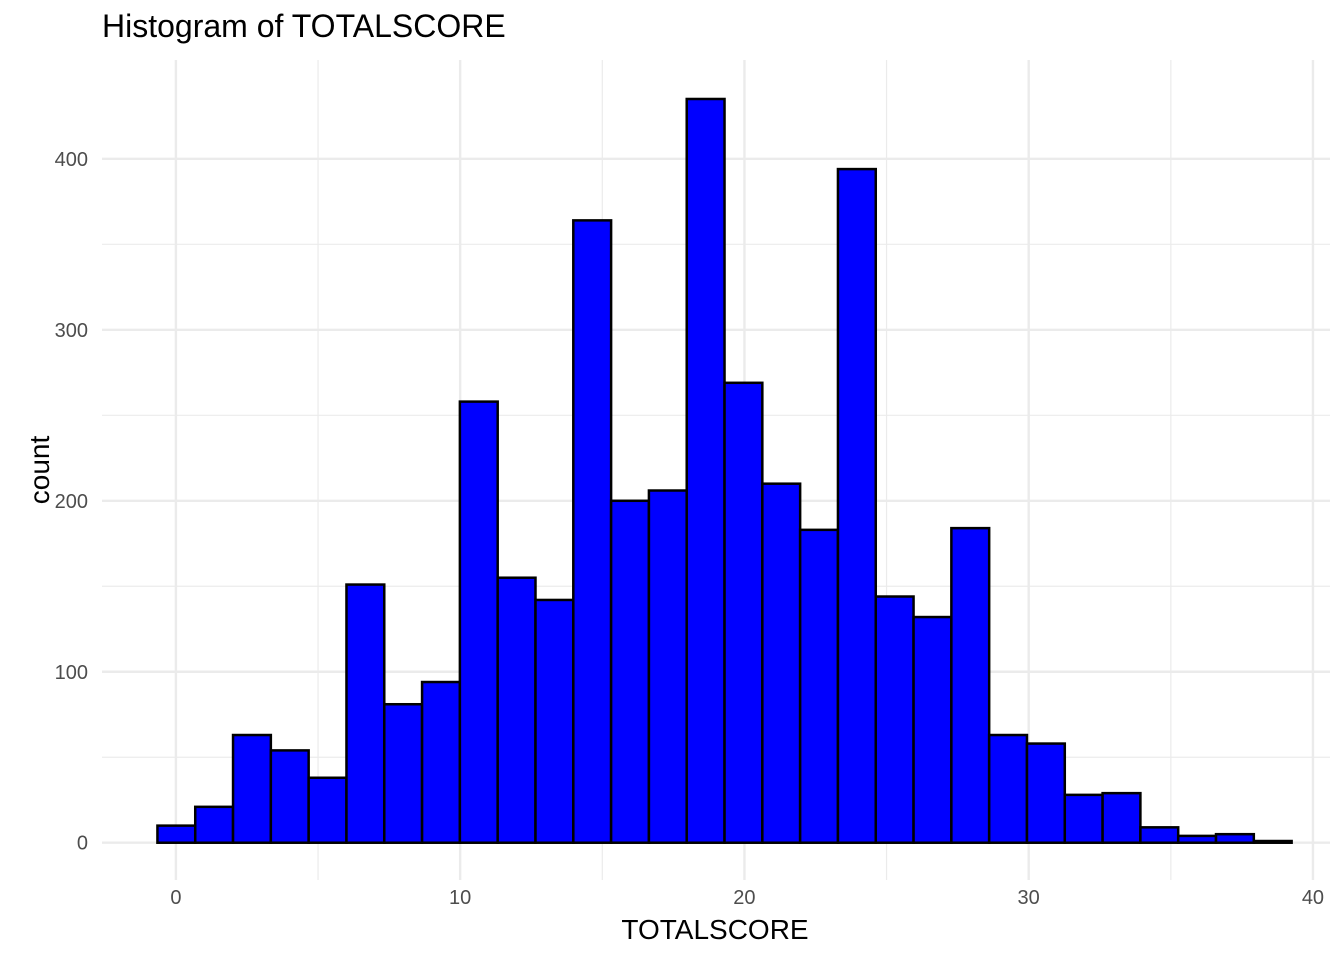 This screenshot has width=1344, height=960. What do you see at coordinates (39, 470) in the screenshot?
I see `y-axis-label: count` at bounding box center [39, 470].